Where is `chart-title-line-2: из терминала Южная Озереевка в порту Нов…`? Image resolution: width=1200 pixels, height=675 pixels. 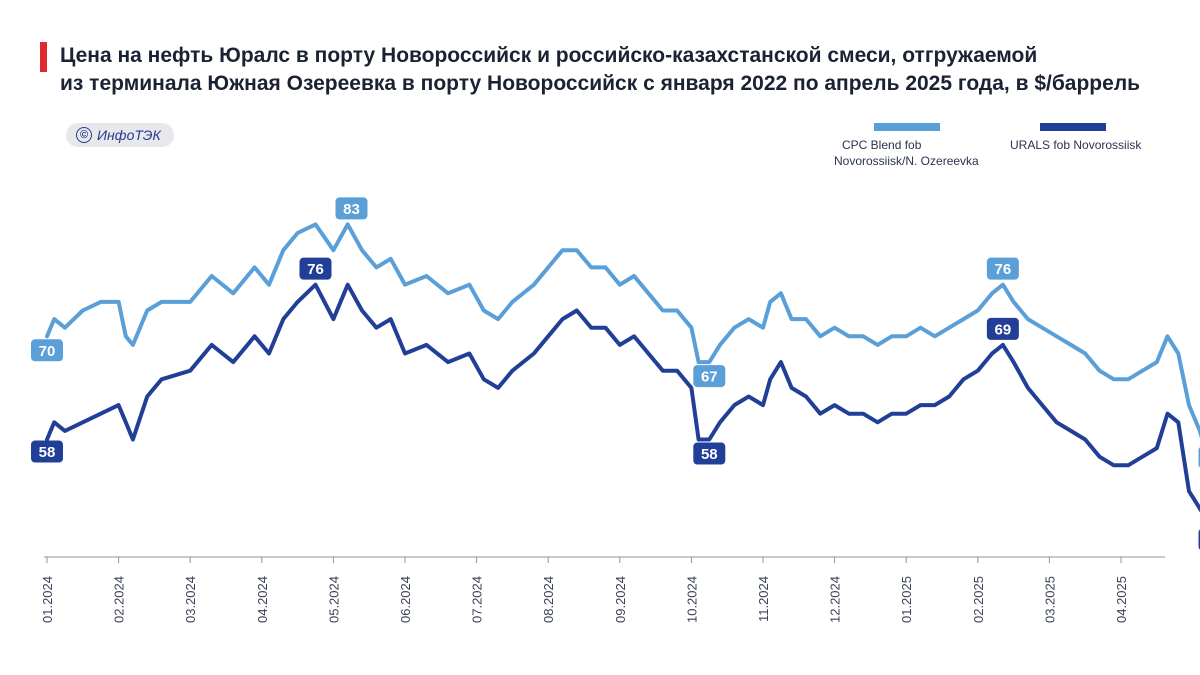
chart-title-line-2: из терминала Южная Озереевка в порту Нов… is located at coordinates (600, 83).